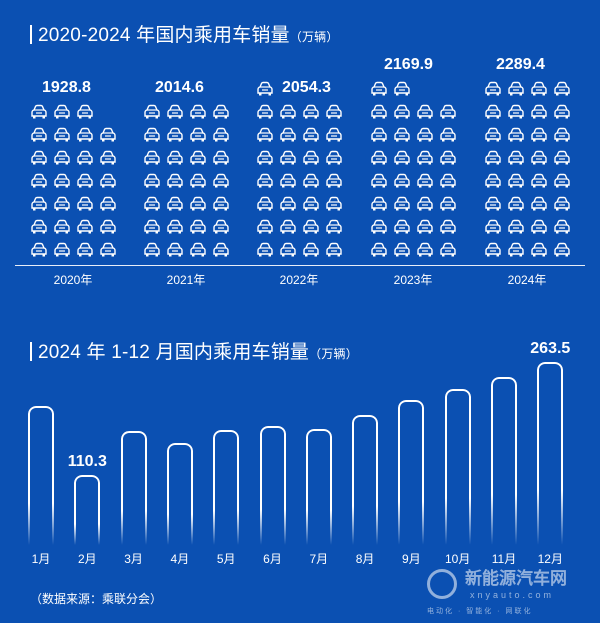 This screenshot has height=623, width=600. I want to click on x-tick-label: 1月, so click(41, 559).